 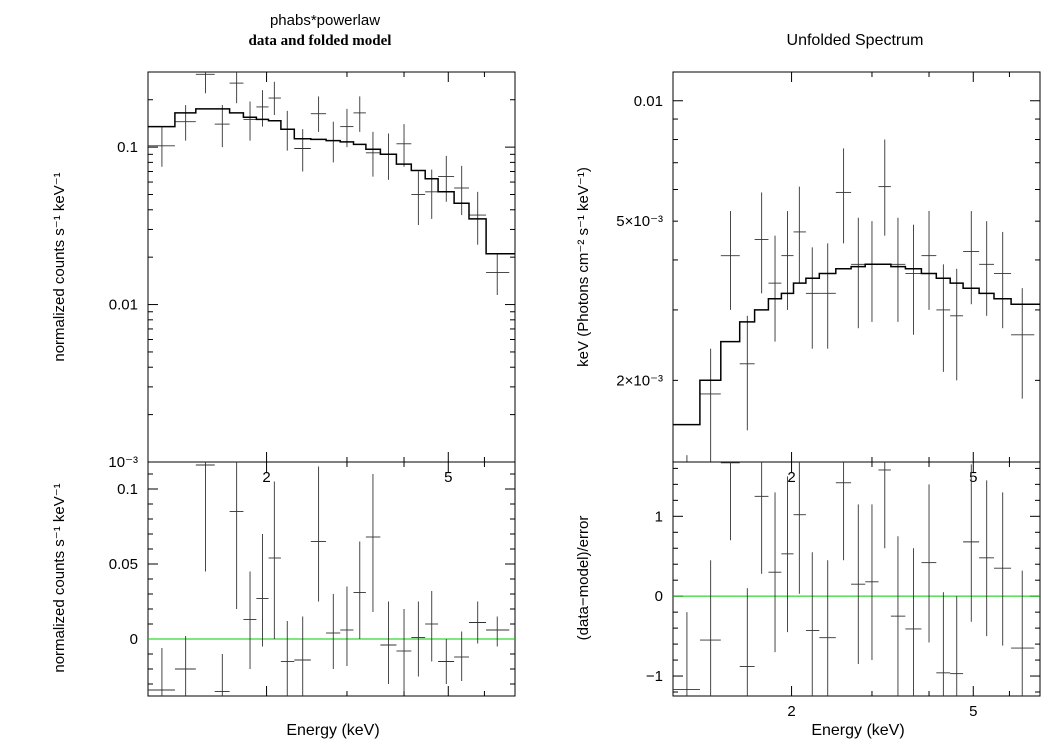 What do you see at coordinates (59, 266) in the screenshot?
I see `left-top-ylabel: normalized counts s⁻¹ keV⁻¹` at bounding box center [59, 266].